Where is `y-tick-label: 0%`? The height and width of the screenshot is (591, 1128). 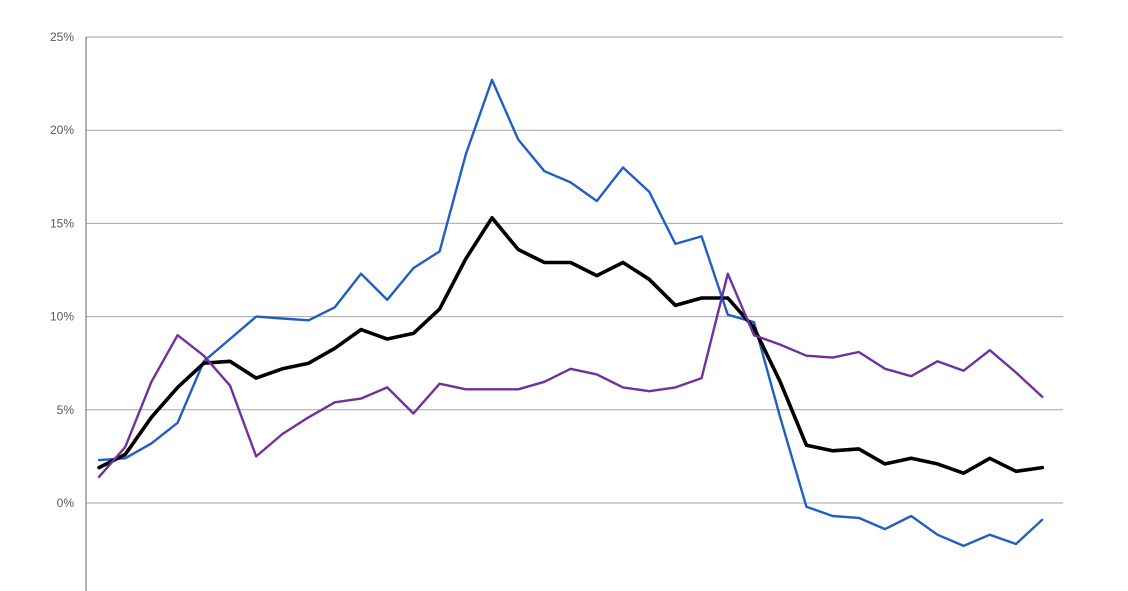
y-tick-label: 0% is located at coordinates (66, 503).